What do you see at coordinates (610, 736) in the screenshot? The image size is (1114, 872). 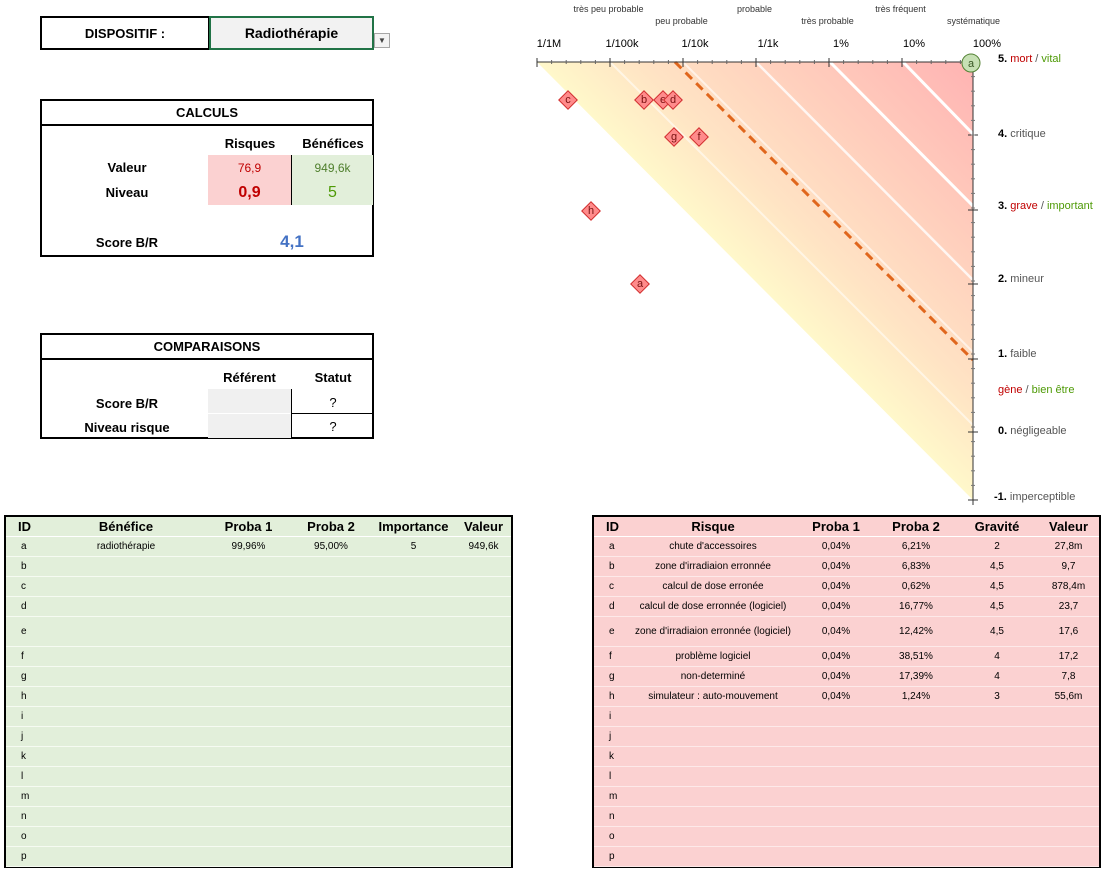 I see `table-cell: j` at bounding box center [610, 736].